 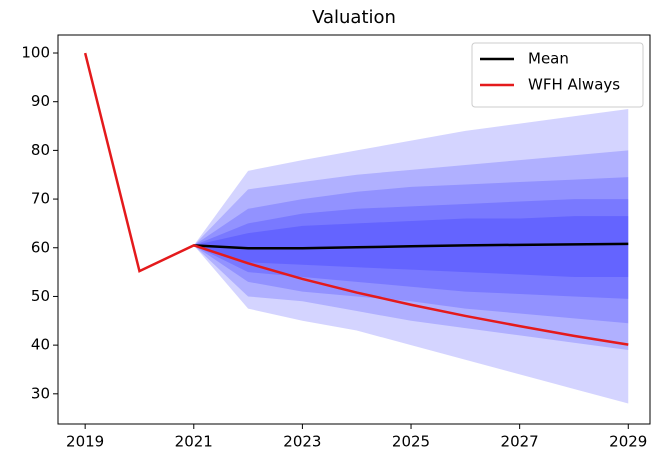 I want to click on chart-title: Valuation, so click(x=354, y=17).